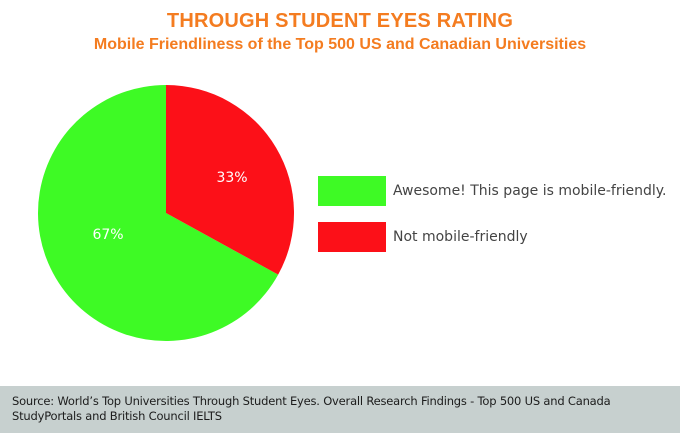 The width and height of the screenshot is (680, 433). I want to click on legend-item-mobile-friendly: Awesome! This page is mobile-friendly., so click(492, 191).